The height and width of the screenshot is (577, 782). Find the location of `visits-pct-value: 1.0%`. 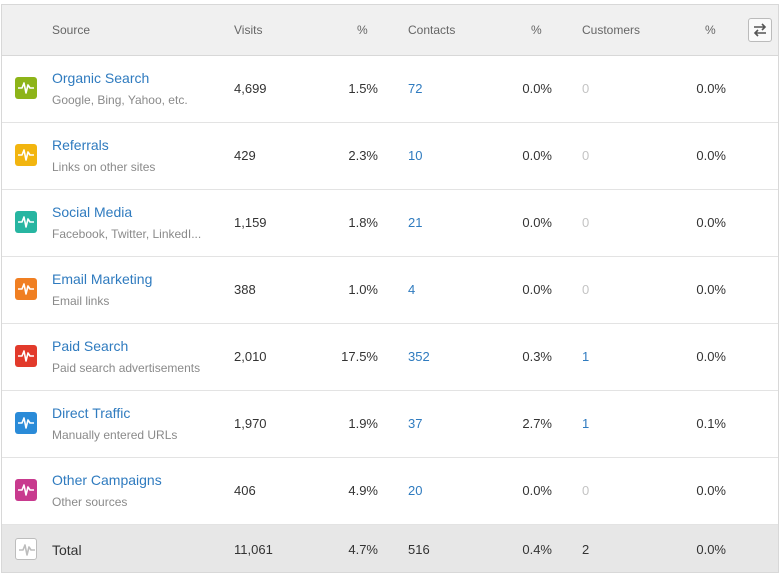

visits-pct-value: 1.0% is located at coordinates (363, 289).